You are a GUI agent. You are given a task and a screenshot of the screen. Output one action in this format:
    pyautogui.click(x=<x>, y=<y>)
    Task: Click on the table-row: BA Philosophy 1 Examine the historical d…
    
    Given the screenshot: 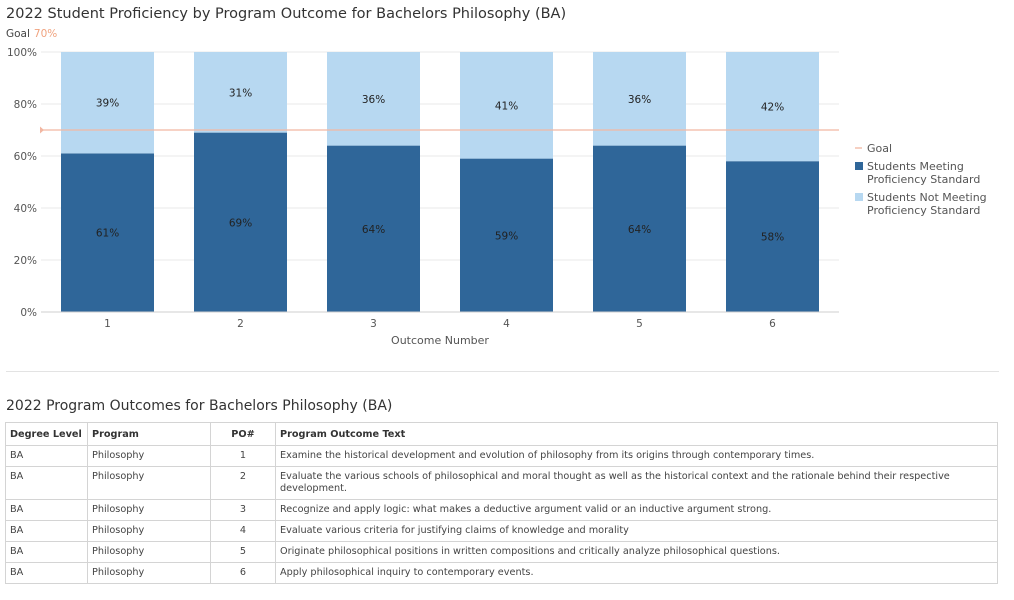 What is the action you would take?
    pyautogui.click(x=501, y=456)
    